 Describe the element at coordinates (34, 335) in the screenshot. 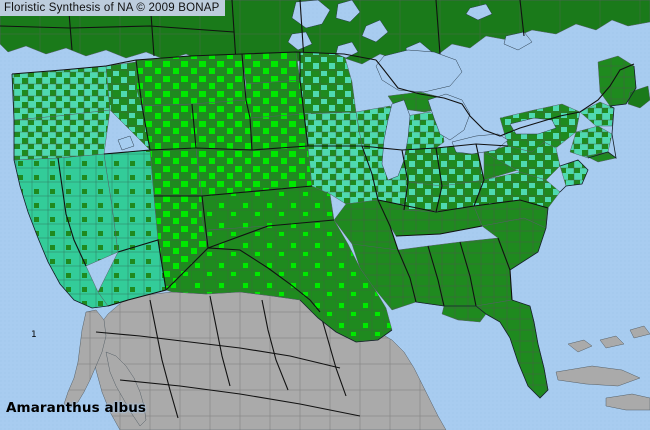

I see `scale-mark: 1` at that location.